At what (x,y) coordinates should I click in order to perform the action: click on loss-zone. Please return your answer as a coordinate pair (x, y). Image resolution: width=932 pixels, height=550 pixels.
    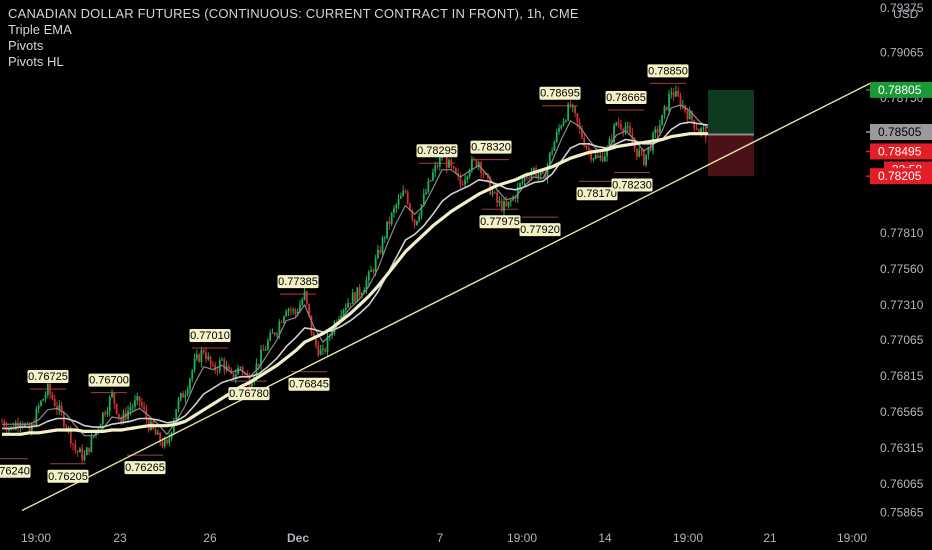
    Looking at the image, I should click on (731, 155).